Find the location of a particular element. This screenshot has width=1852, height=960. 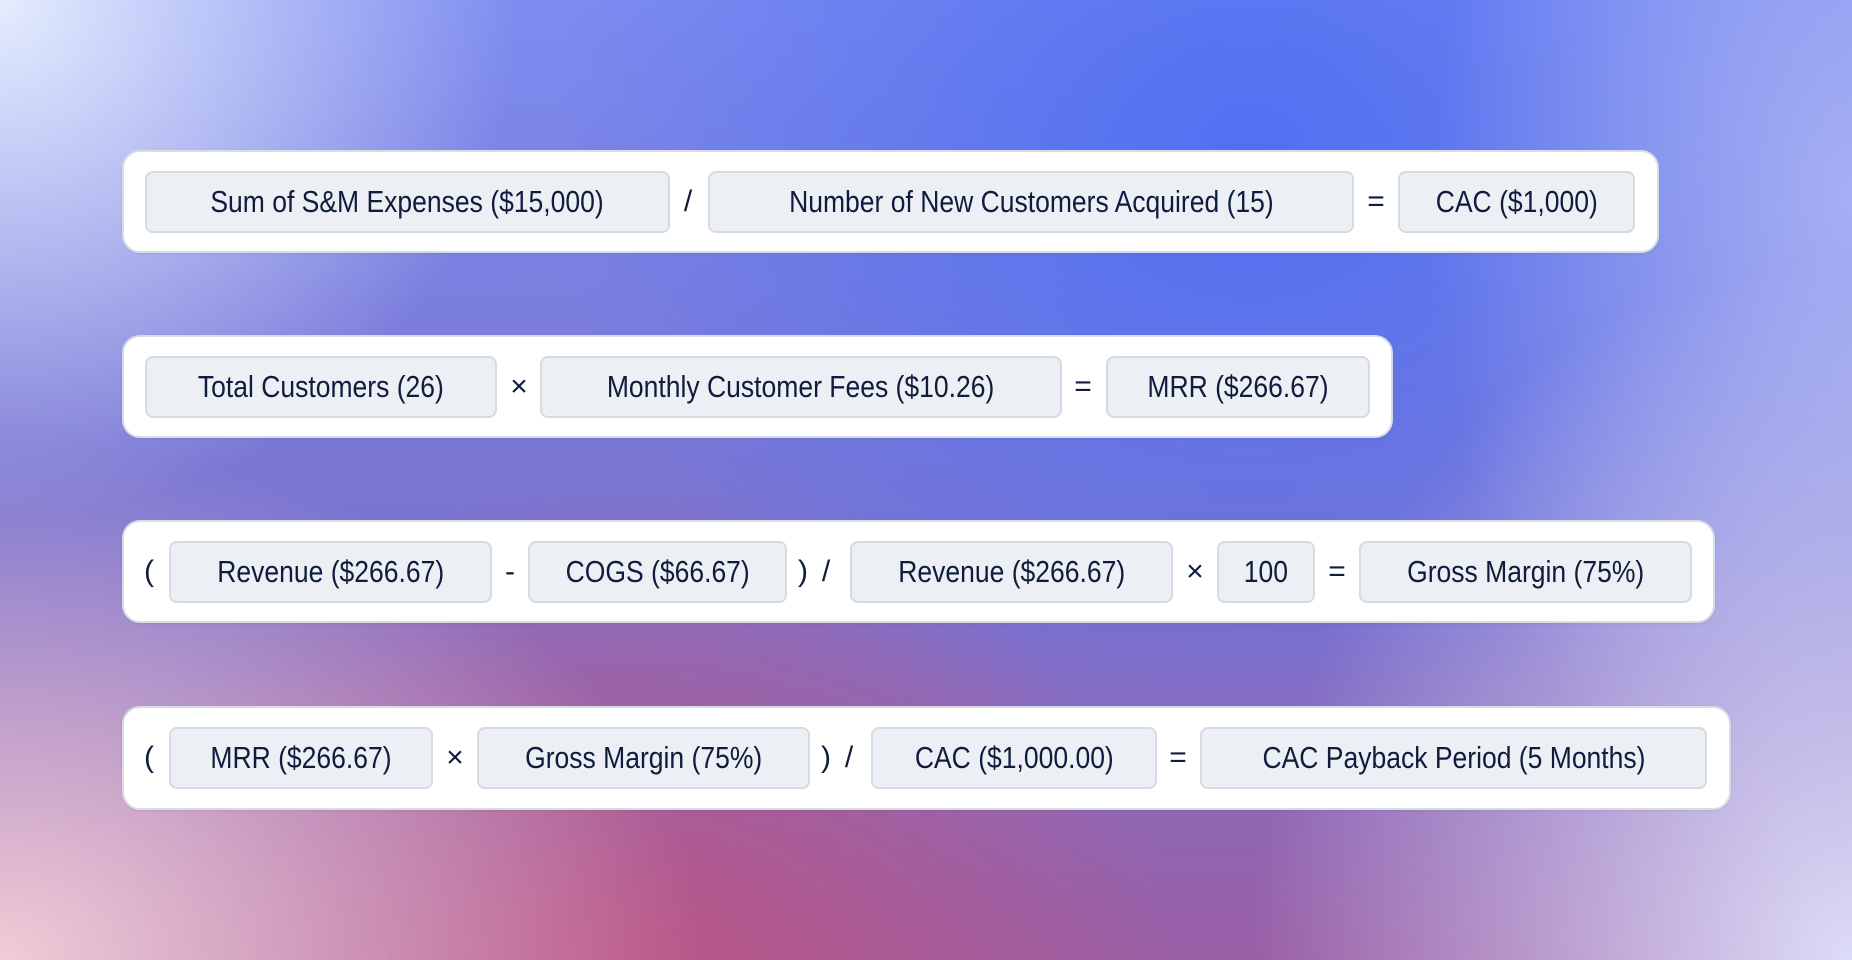

chip-label: Sum of S&M Expenses ($15,000) is located at coordinates (407, 201).